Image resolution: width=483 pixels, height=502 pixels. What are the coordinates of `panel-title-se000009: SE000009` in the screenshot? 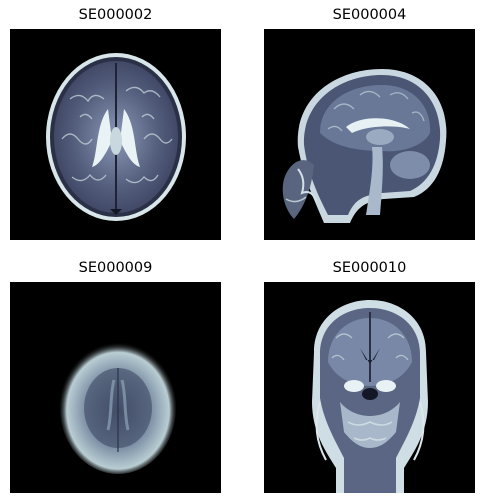 It's located at (115, 268).